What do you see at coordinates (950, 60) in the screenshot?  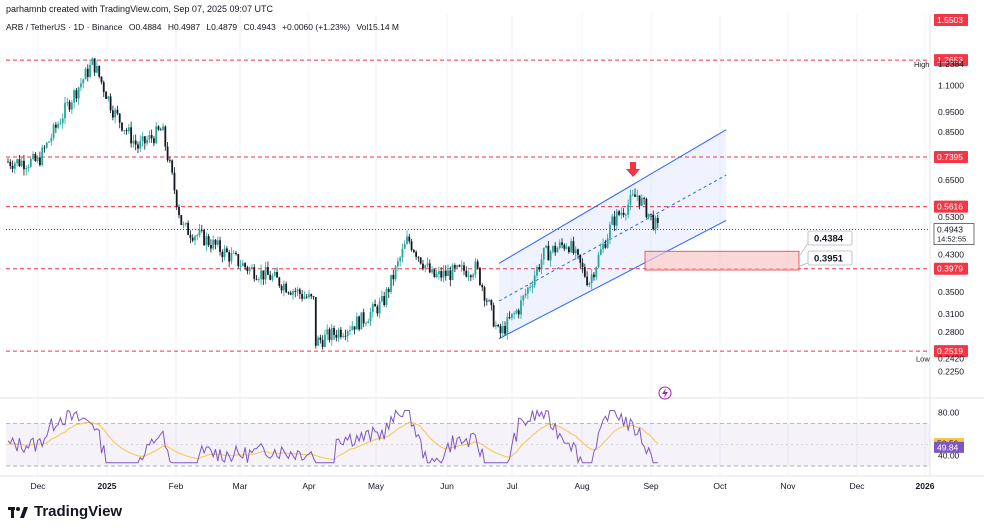 I see `level-value-0: 1.2653` at bounding box center [950, 60].